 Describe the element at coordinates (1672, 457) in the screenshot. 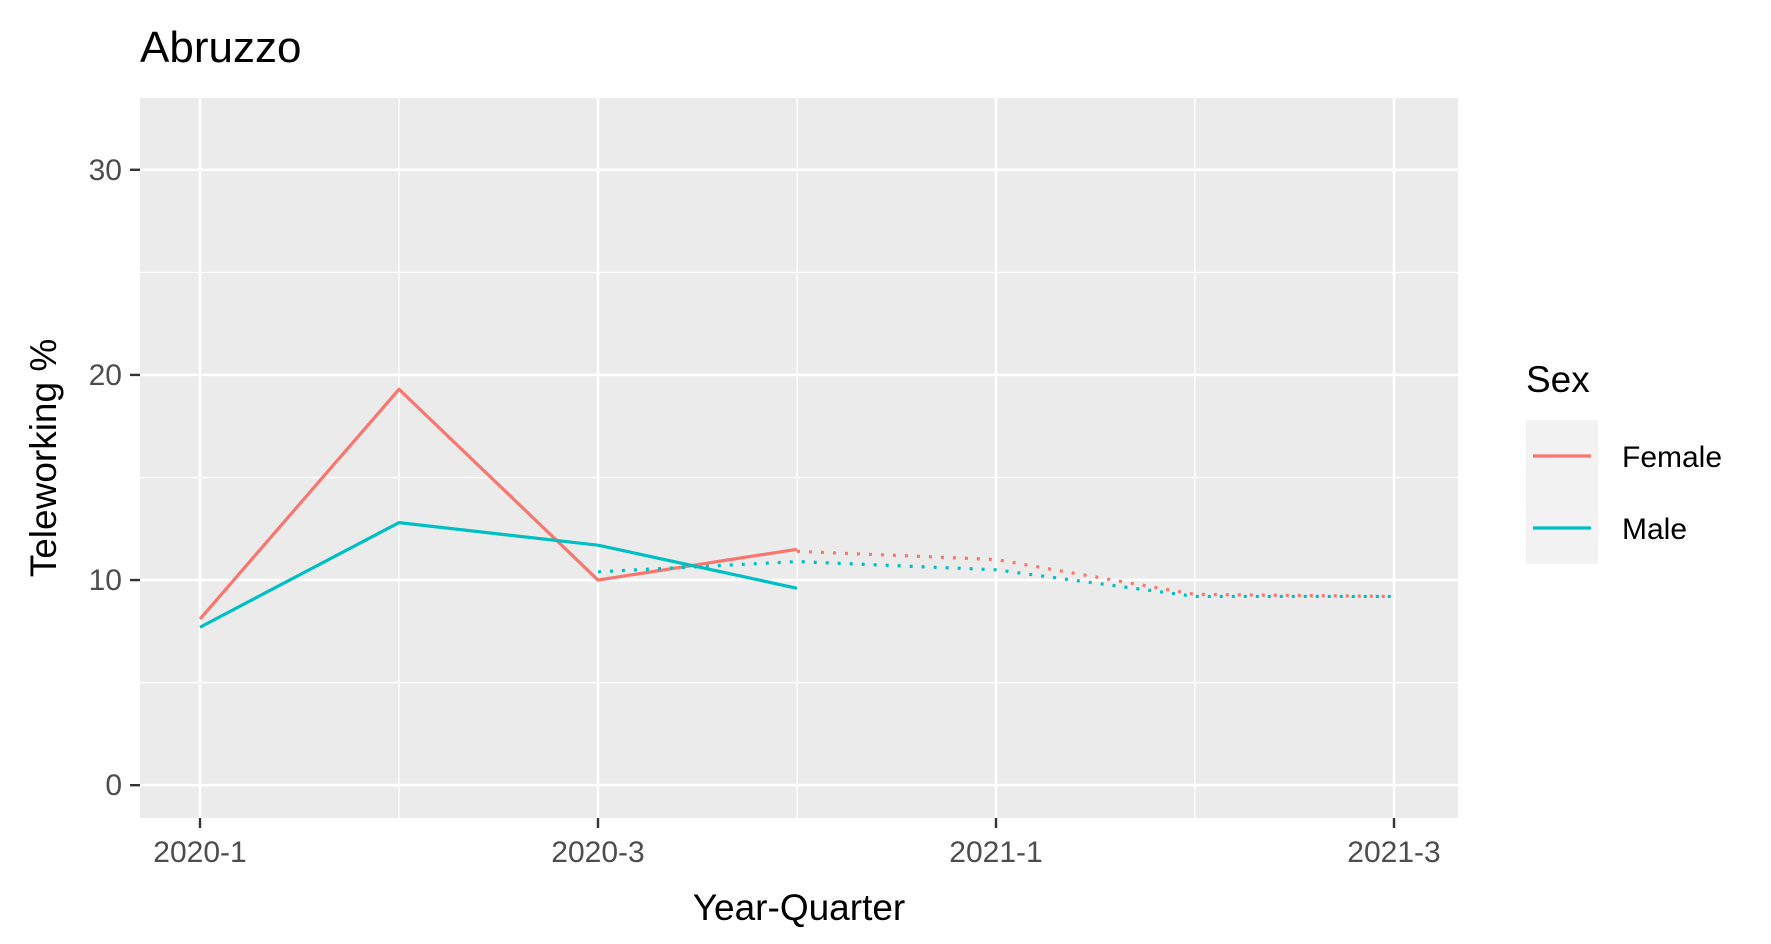

I see `legend-label-female: Female` at that location.